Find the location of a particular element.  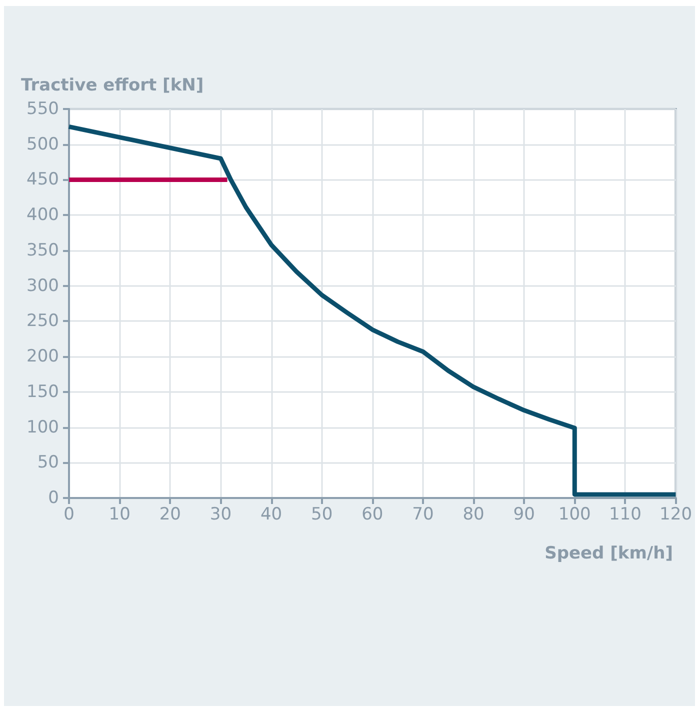

y-tick-label: 350 is located at coordinates (42, 250).